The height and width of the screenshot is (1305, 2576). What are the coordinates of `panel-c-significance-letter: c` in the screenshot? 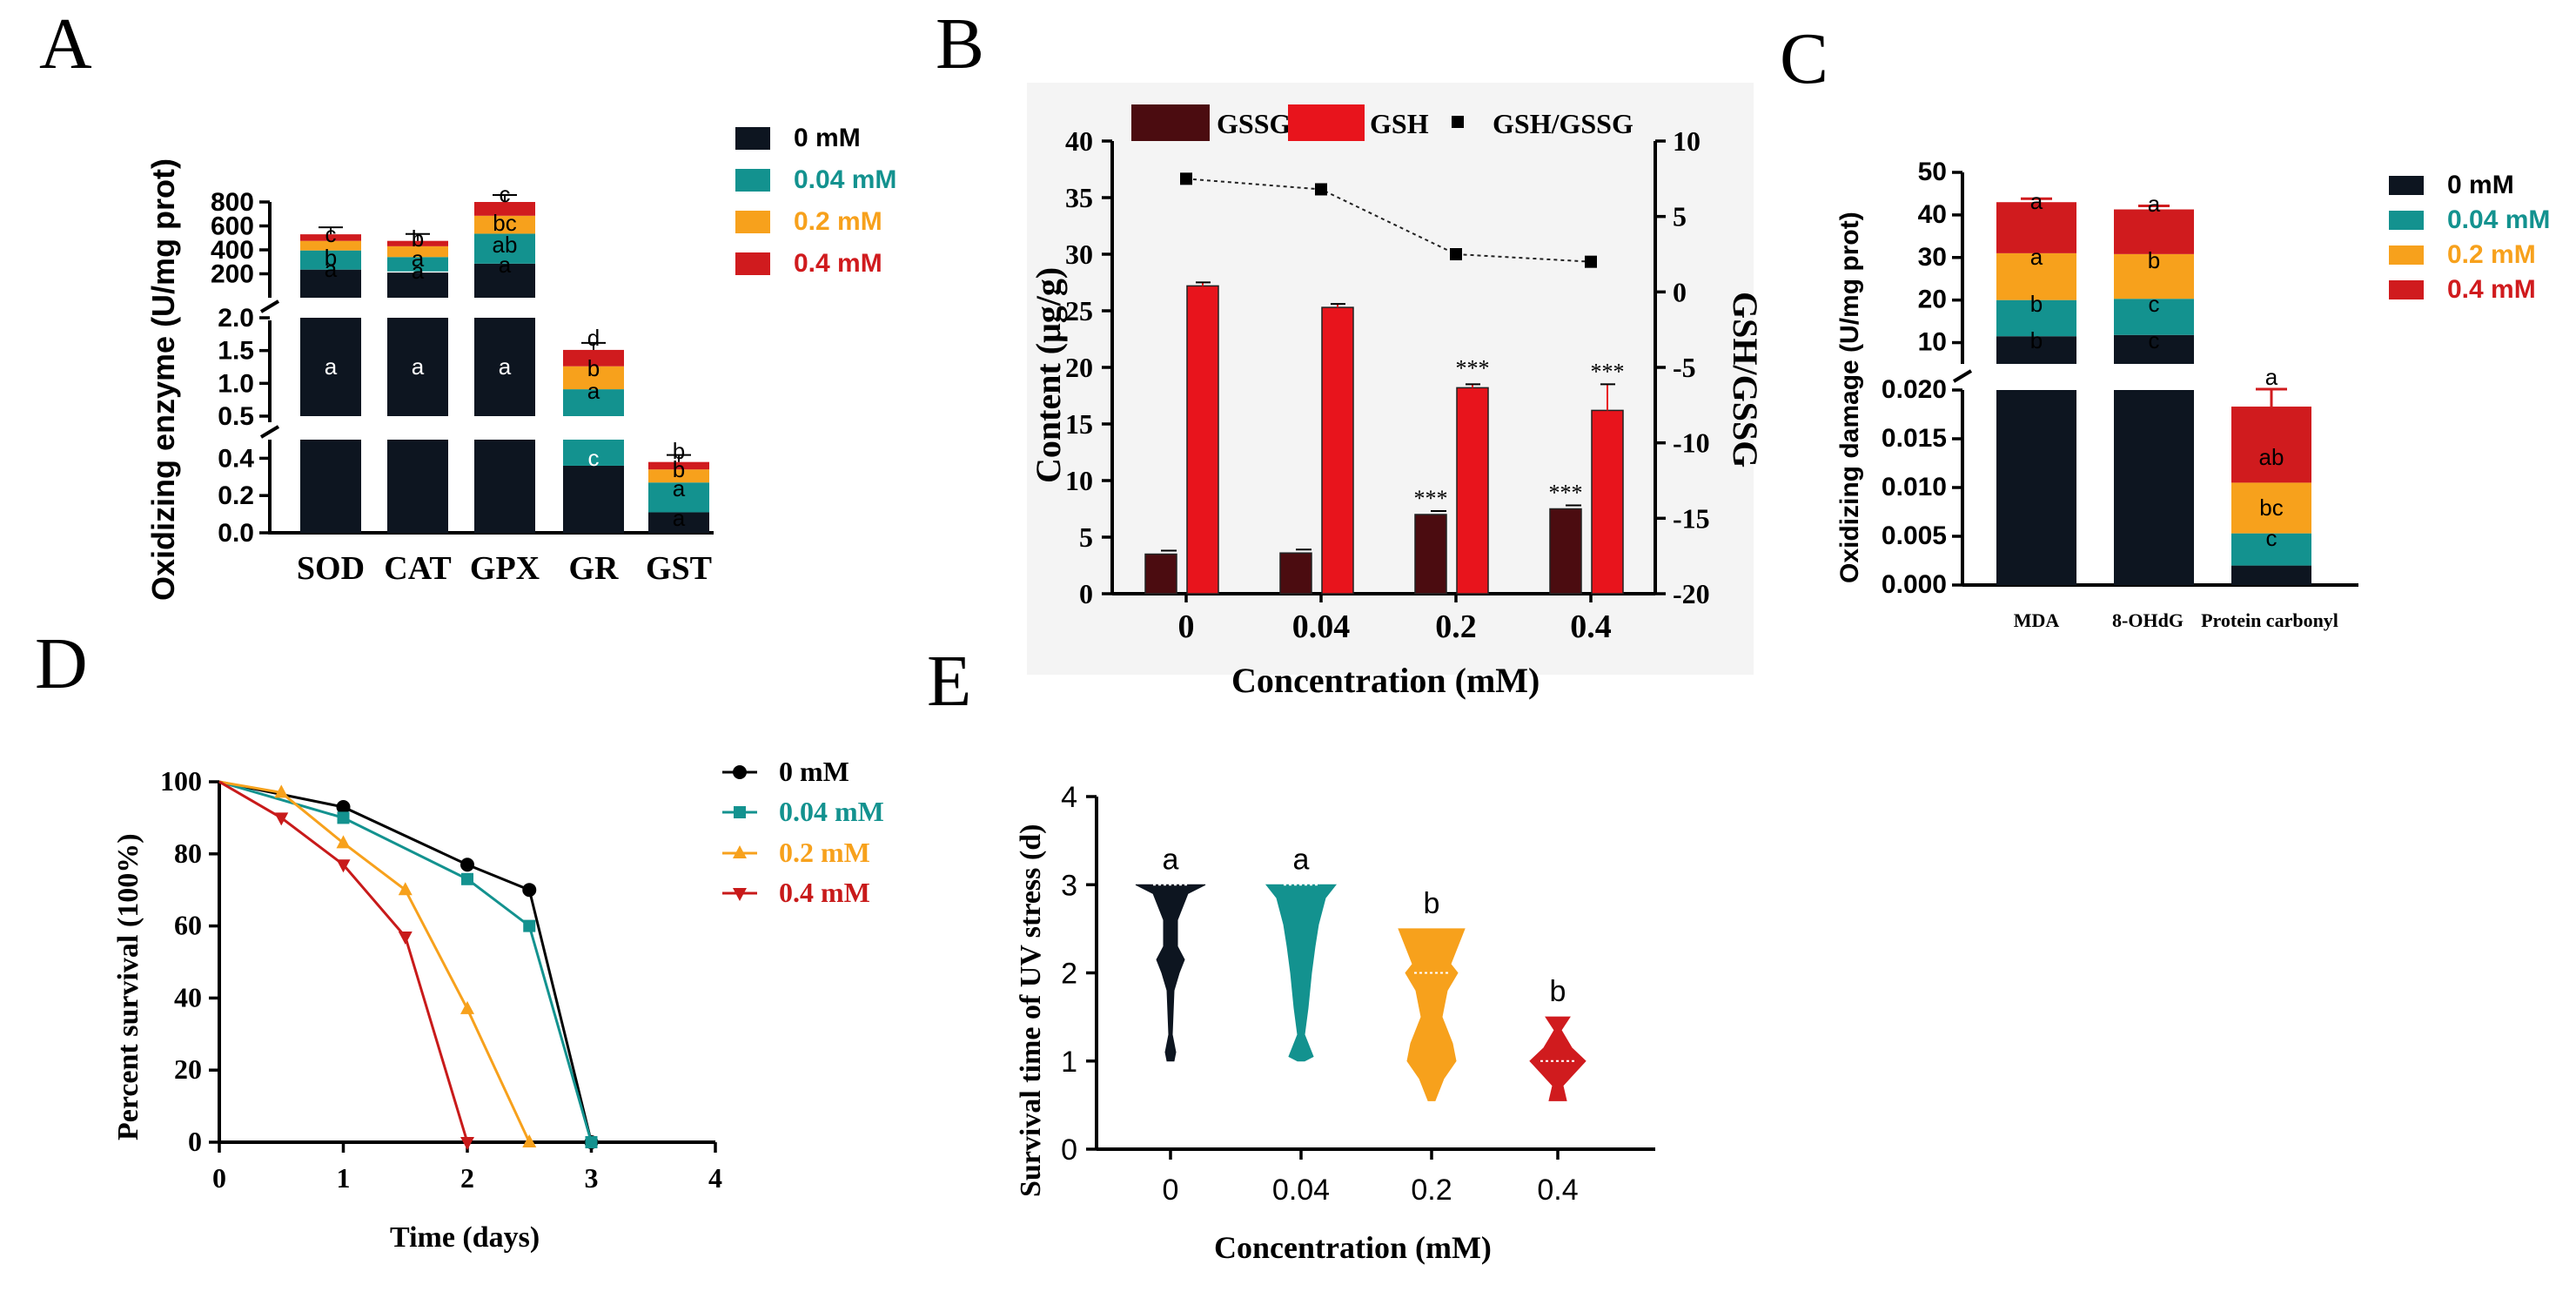 It's located at (2154, 304).